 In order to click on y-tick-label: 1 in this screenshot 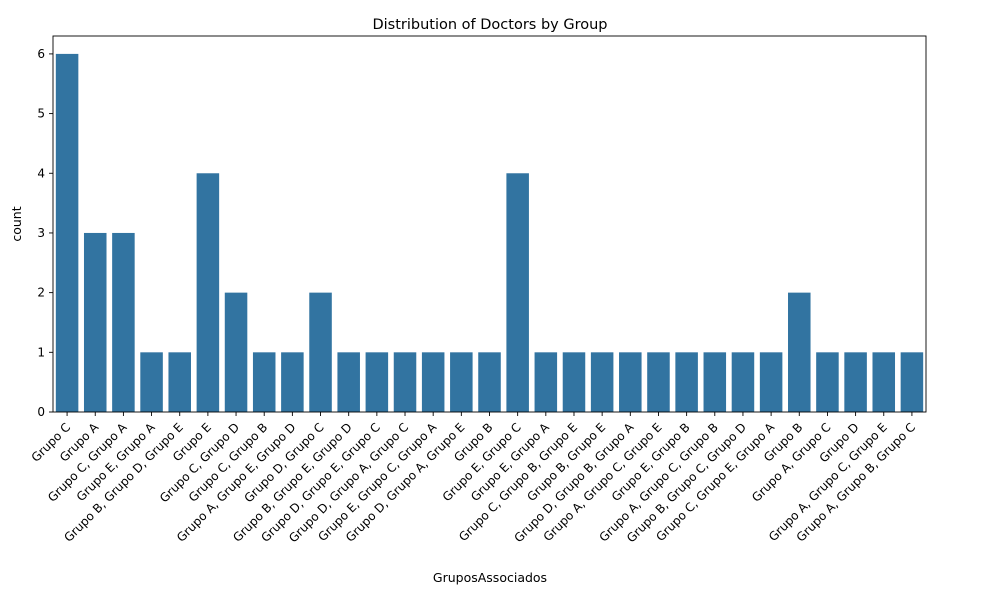, I will do `click(41, 352)`.